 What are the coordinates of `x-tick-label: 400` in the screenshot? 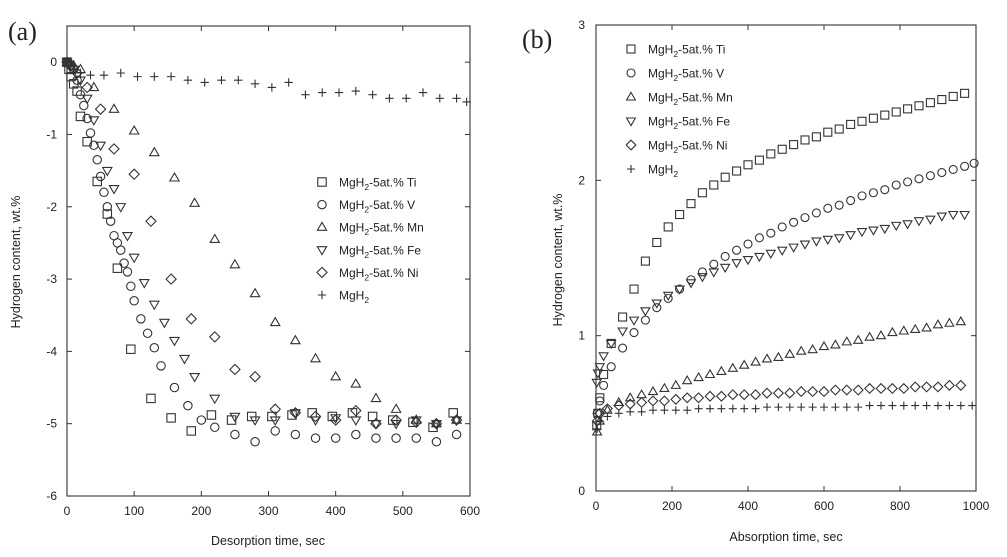 It's located at (336, 511).